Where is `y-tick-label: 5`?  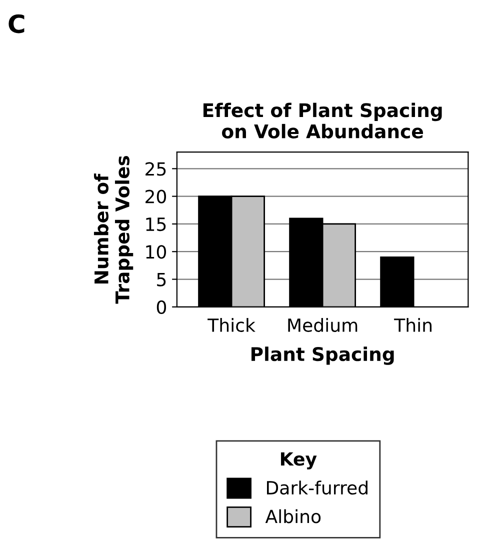 y-tick-label: 5 is located at coordinates (161, 279).